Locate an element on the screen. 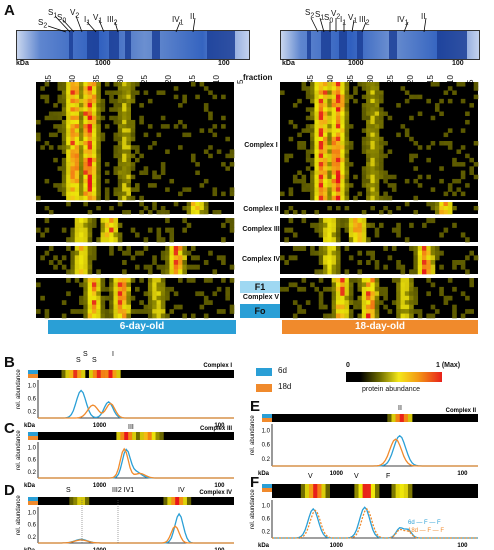 The image size is (494, 550). plot-f-ytick: 0.2 is located at coordinates (266, 533).